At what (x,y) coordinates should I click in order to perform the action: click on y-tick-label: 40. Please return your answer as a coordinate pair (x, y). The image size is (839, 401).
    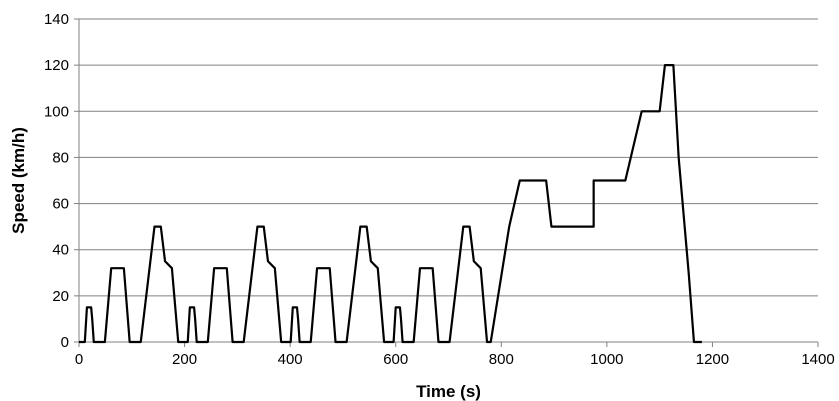
    Looking at the image, I should click on (60, 250).